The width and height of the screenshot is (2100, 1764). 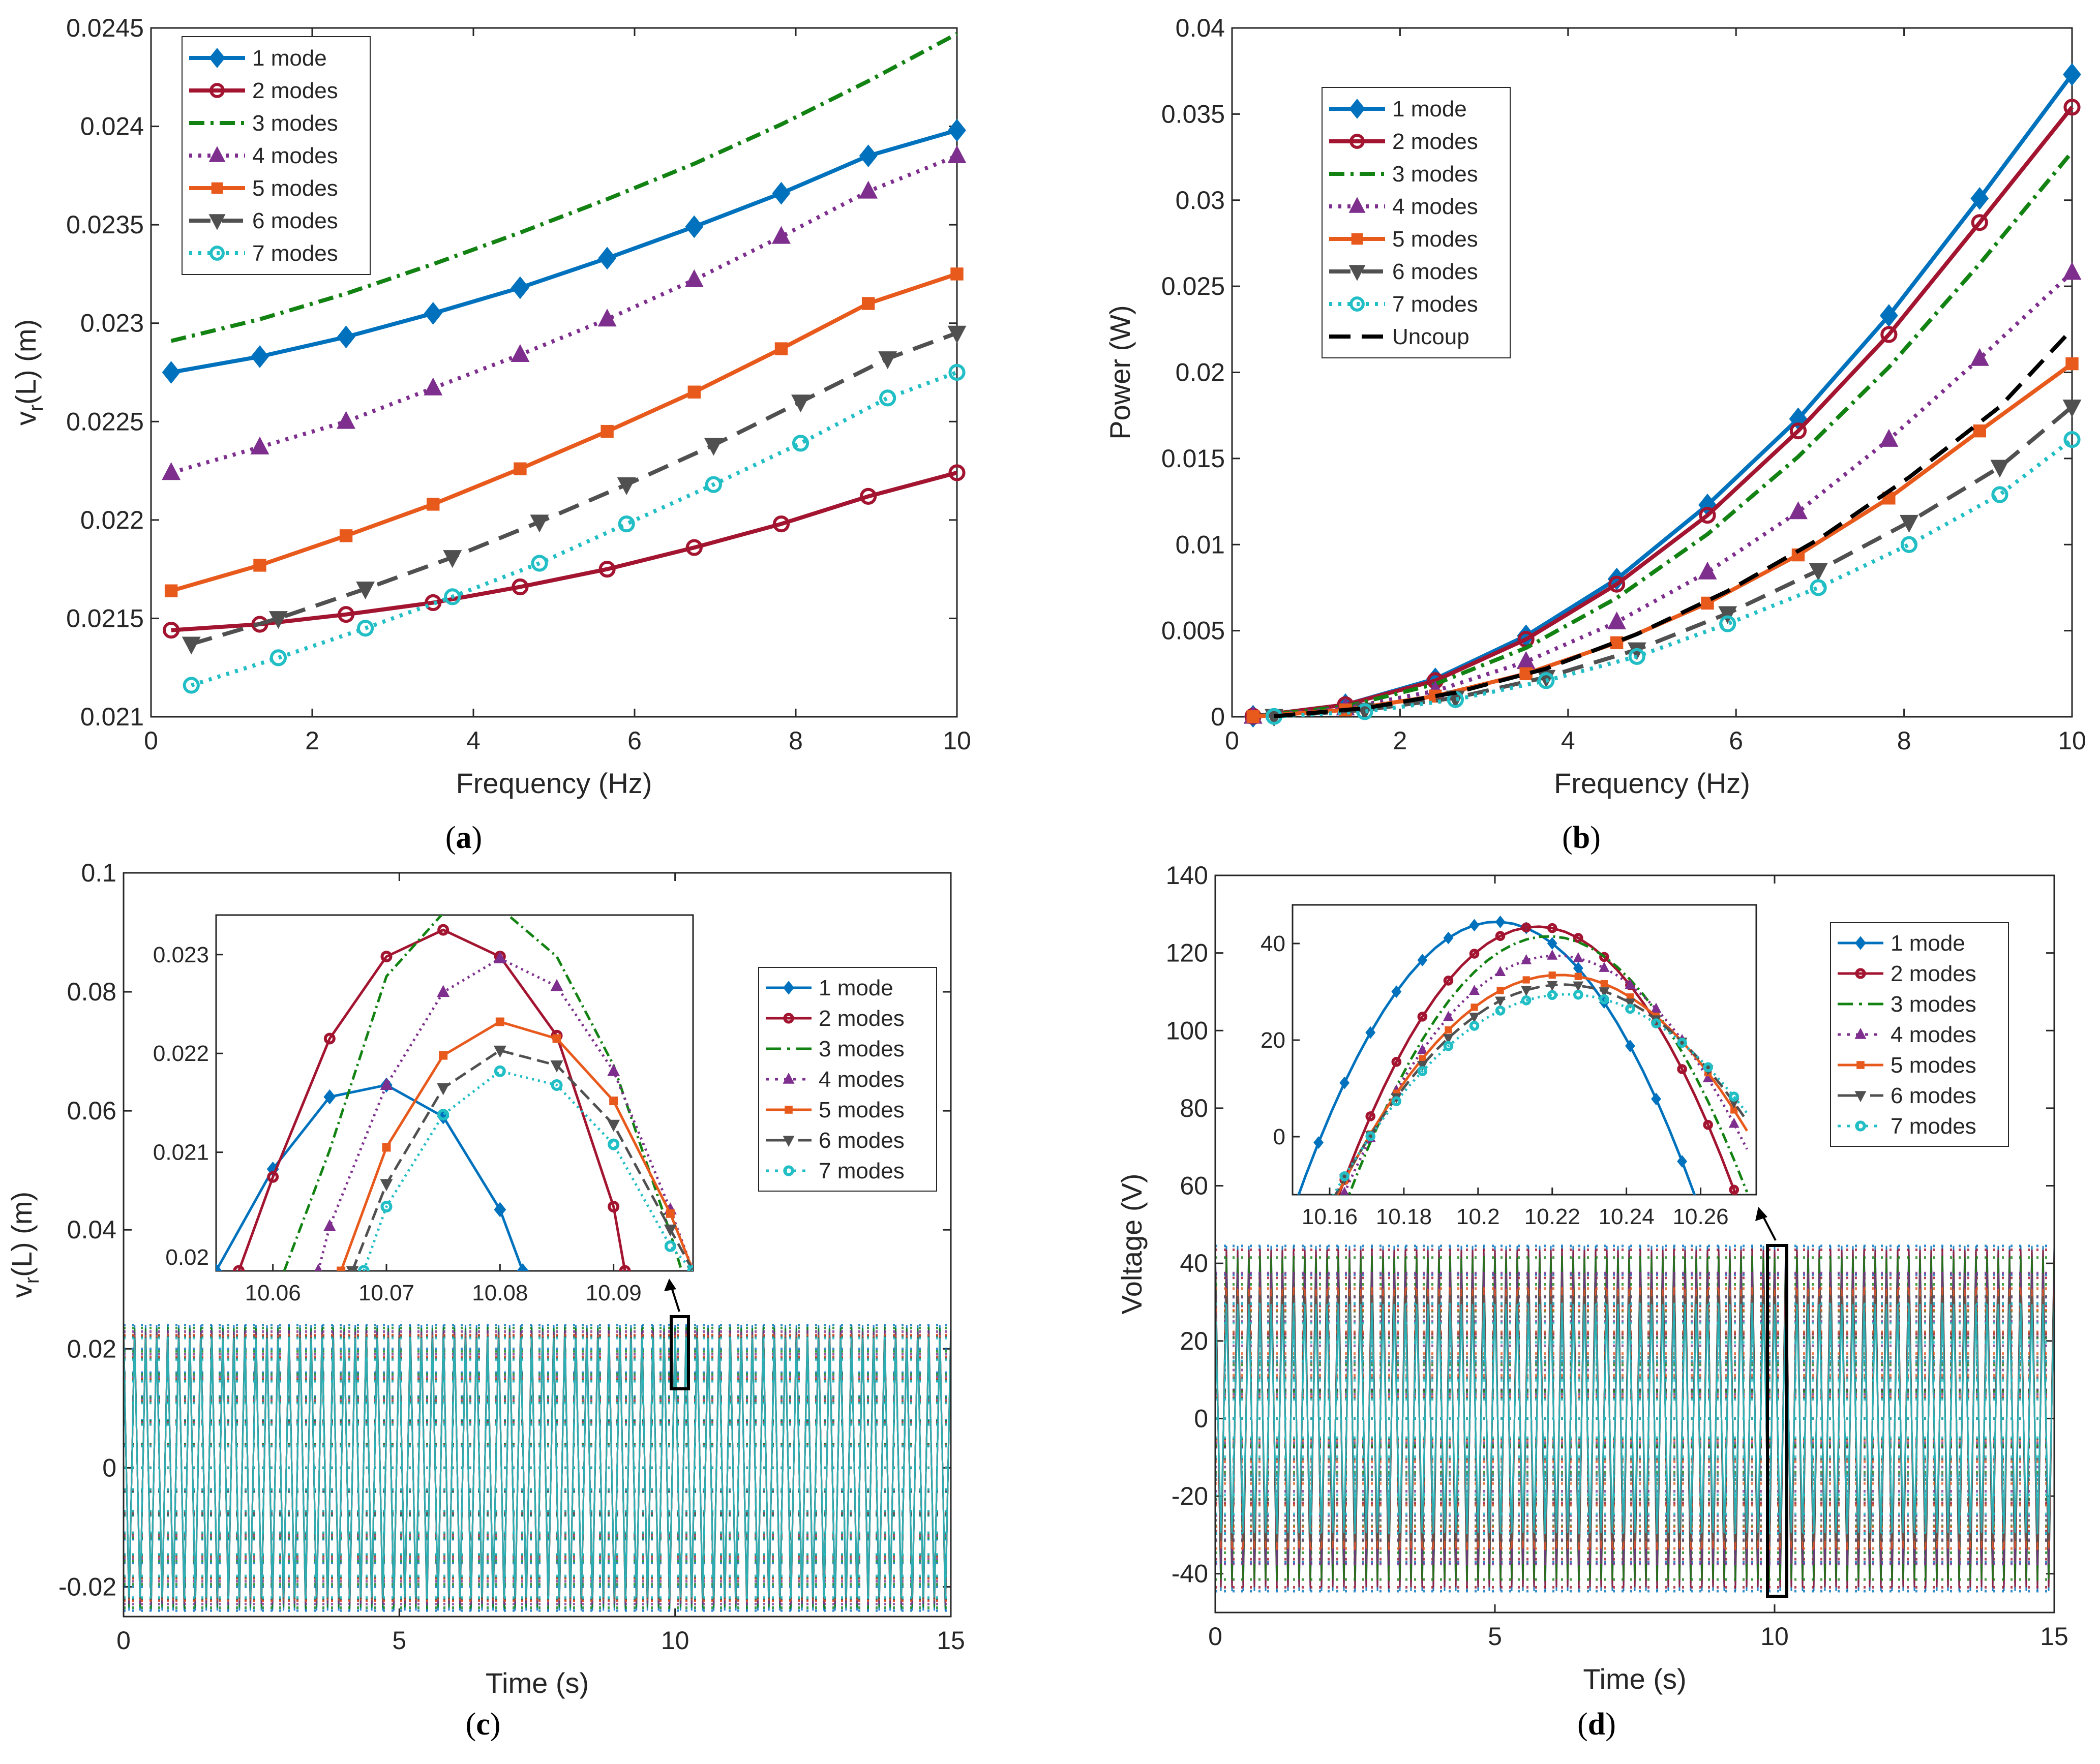 I want to click on c-inset-xtick-label: 10.07, so click(x=386, y=1293).